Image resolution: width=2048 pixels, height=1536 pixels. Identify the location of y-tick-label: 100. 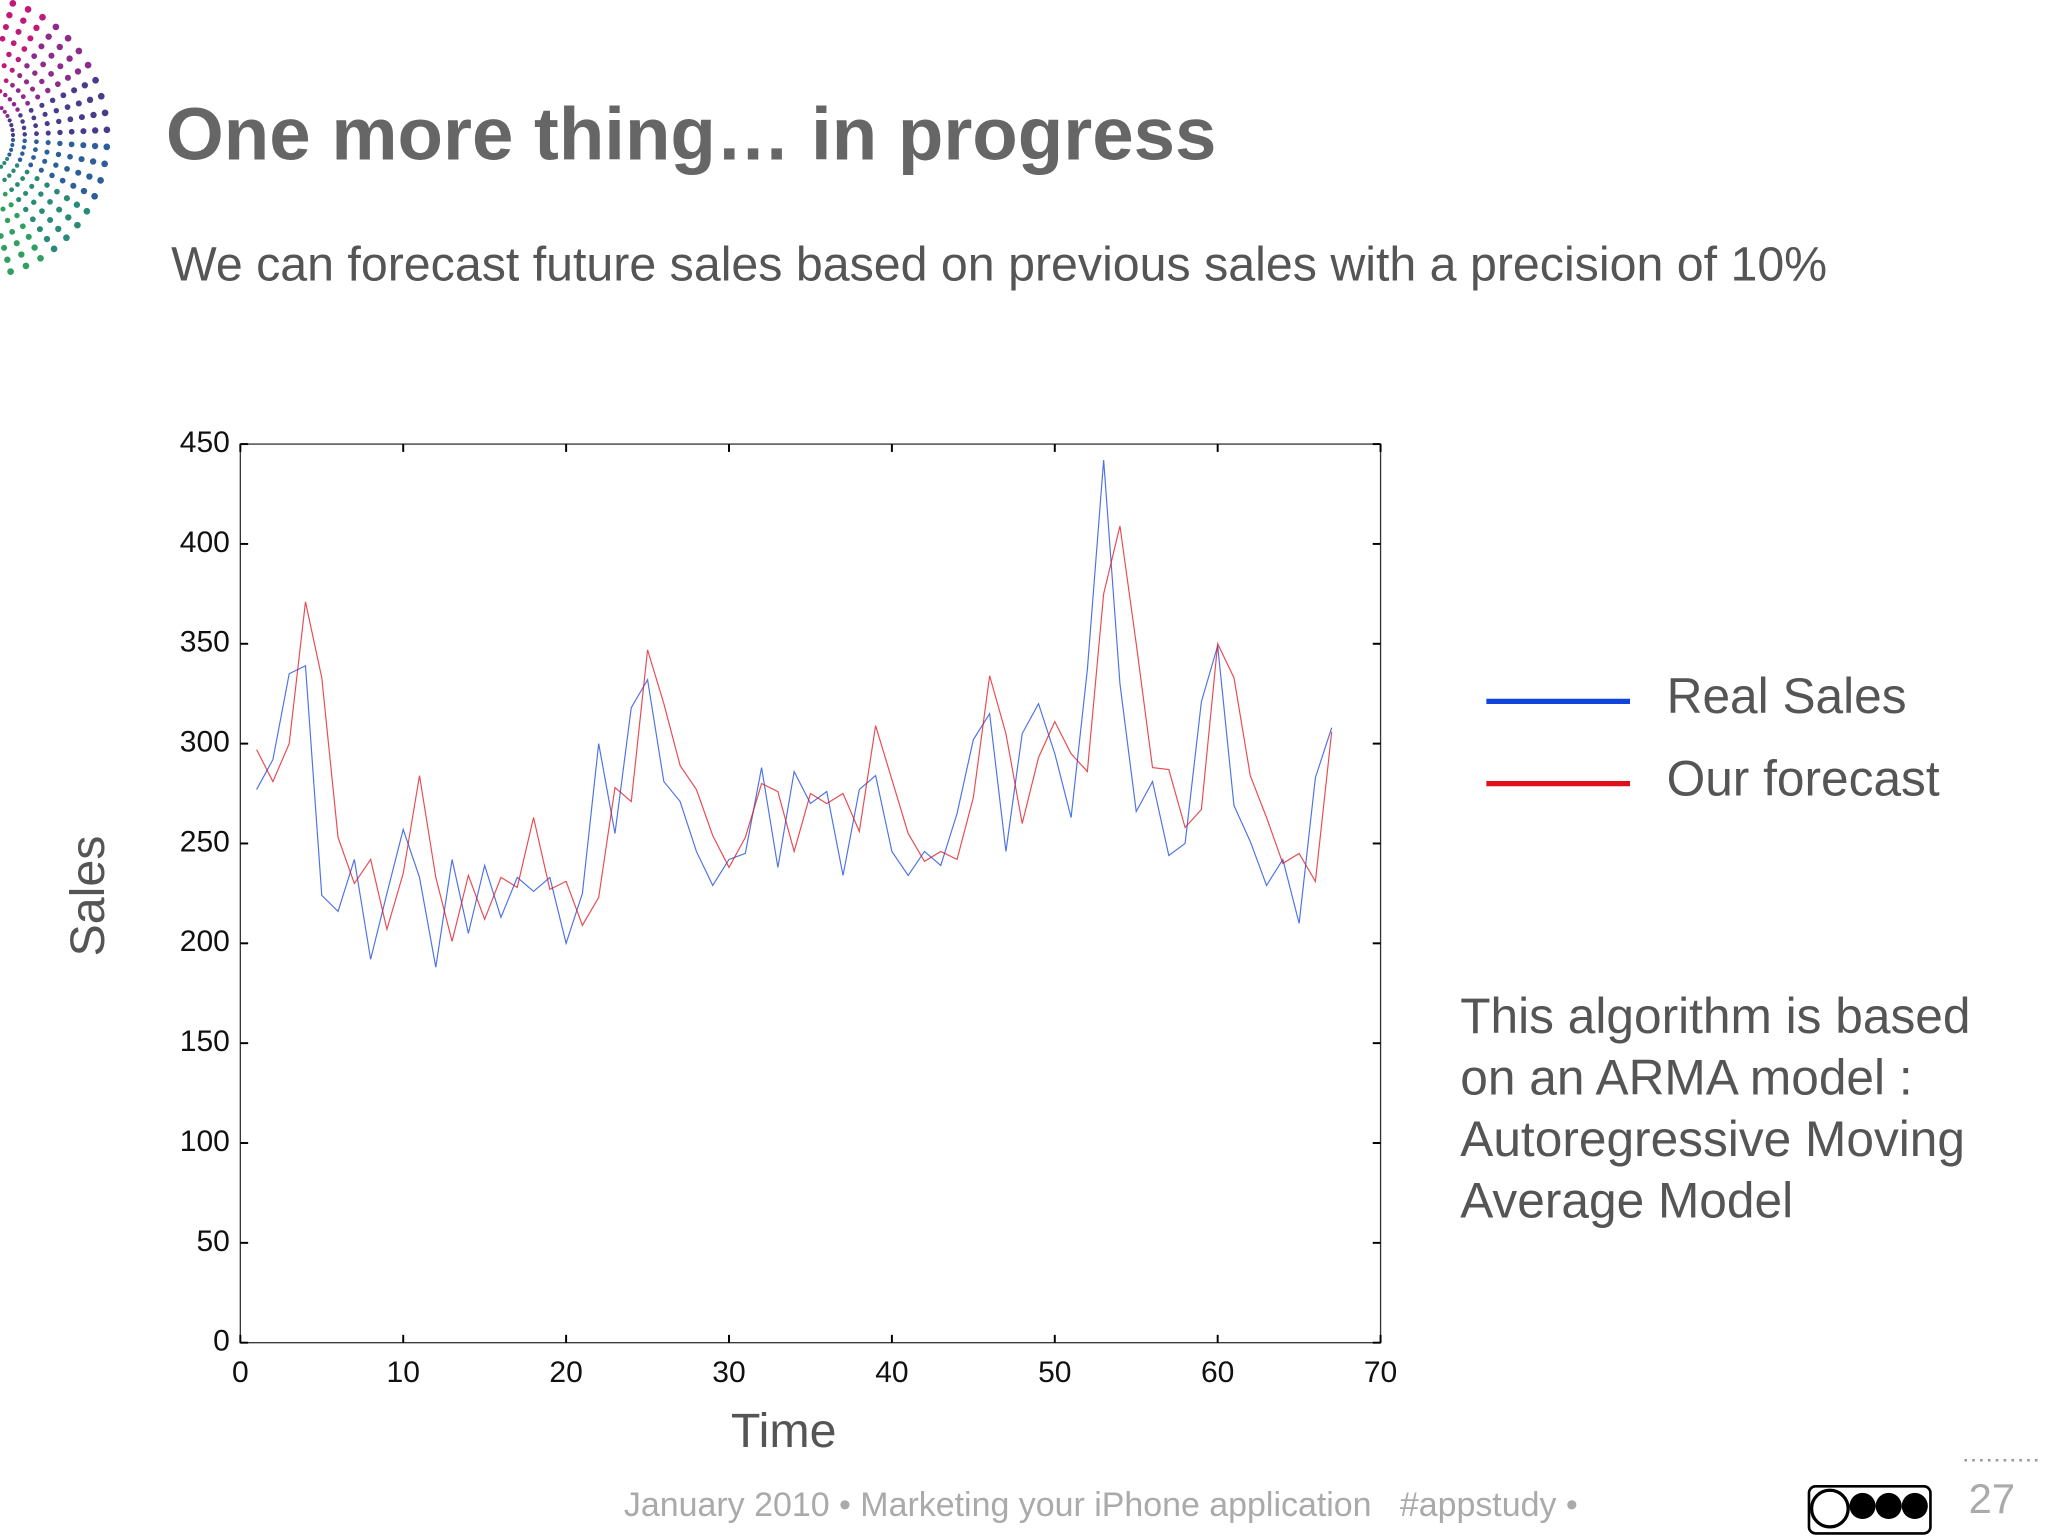
(205, 1141).